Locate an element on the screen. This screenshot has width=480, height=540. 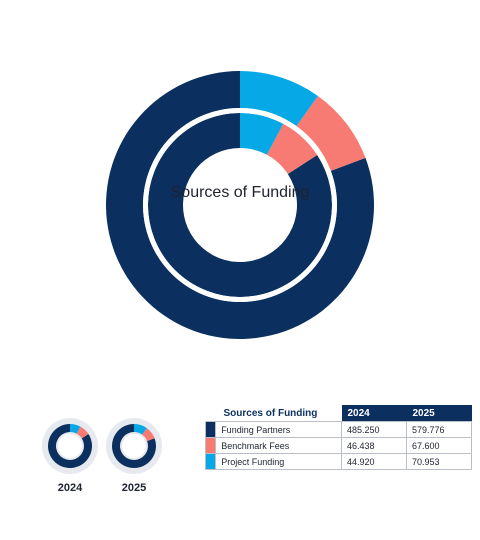
row-value-2025: 67.600 is located at coordinates (439, 445).